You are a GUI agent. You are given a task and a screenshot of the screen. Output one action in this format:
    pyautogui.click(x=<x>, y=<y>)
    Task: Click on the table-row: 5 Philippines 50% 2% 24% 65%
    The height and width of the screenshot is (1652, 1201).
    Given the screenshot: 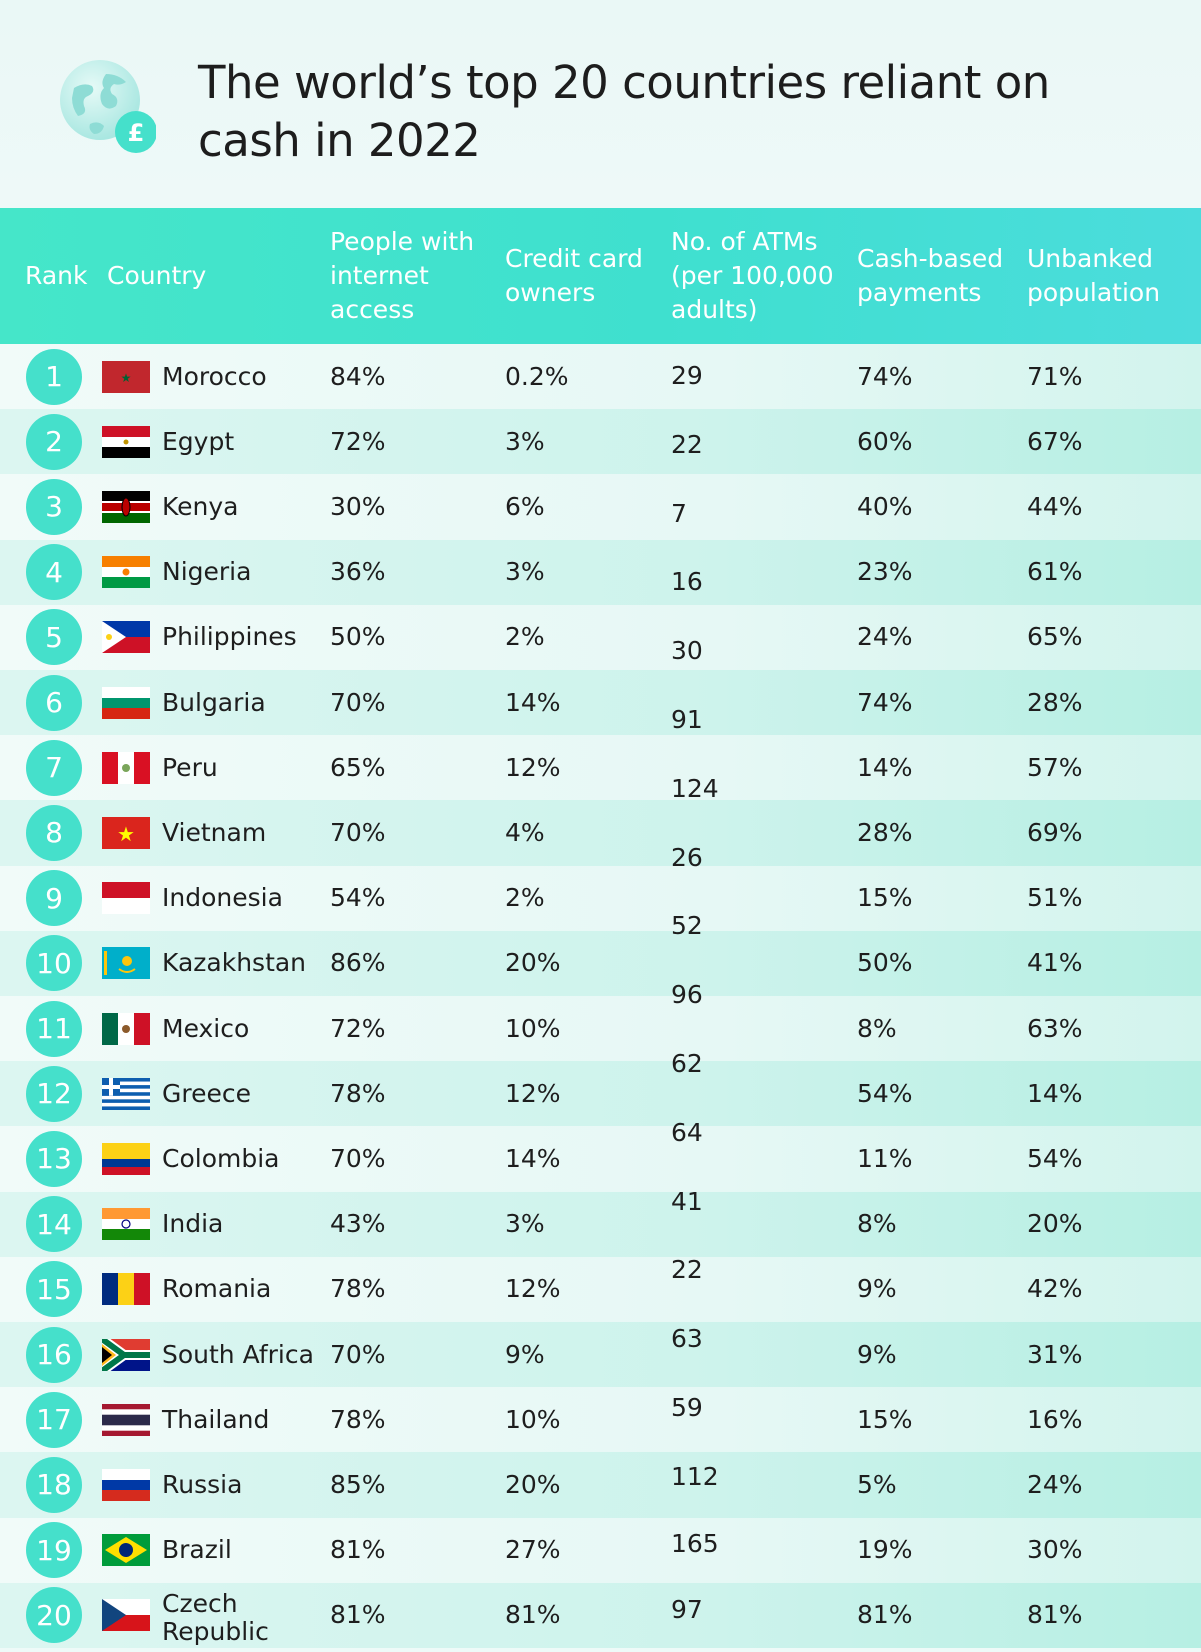 What is the action you would take?
    pyautogui.click(x=600, y=637)
    